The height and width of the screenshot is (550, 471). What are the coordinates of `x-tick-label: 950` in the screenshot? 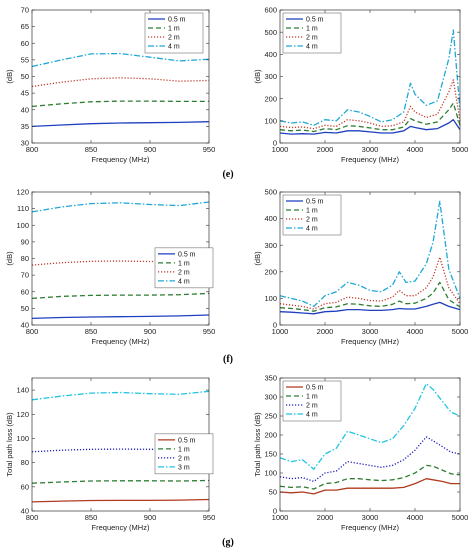 It's located at (209, 149).